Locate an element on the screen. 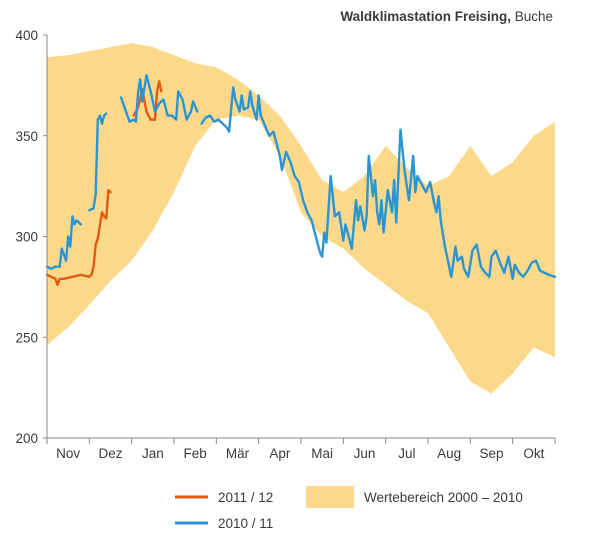  x-tick-label-2: Dez is located at coordinates (110, 453).